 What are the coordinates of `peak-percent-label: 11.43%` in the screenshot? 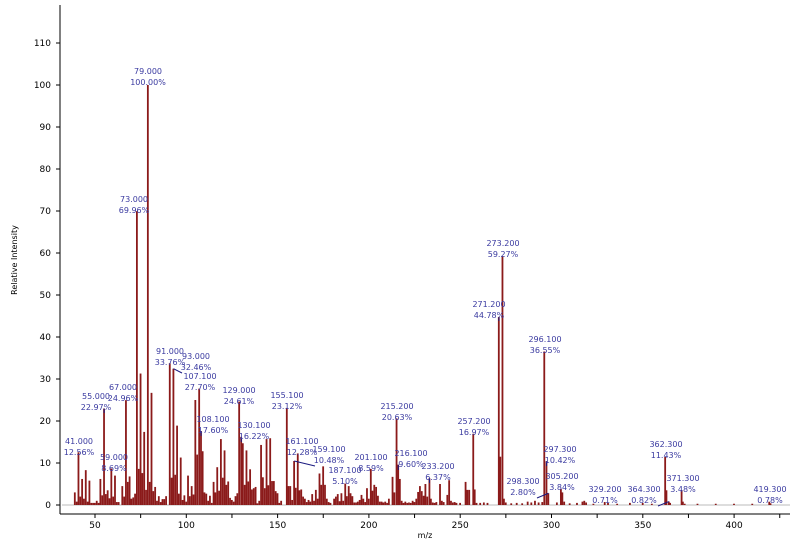 It's located at (666, 455).